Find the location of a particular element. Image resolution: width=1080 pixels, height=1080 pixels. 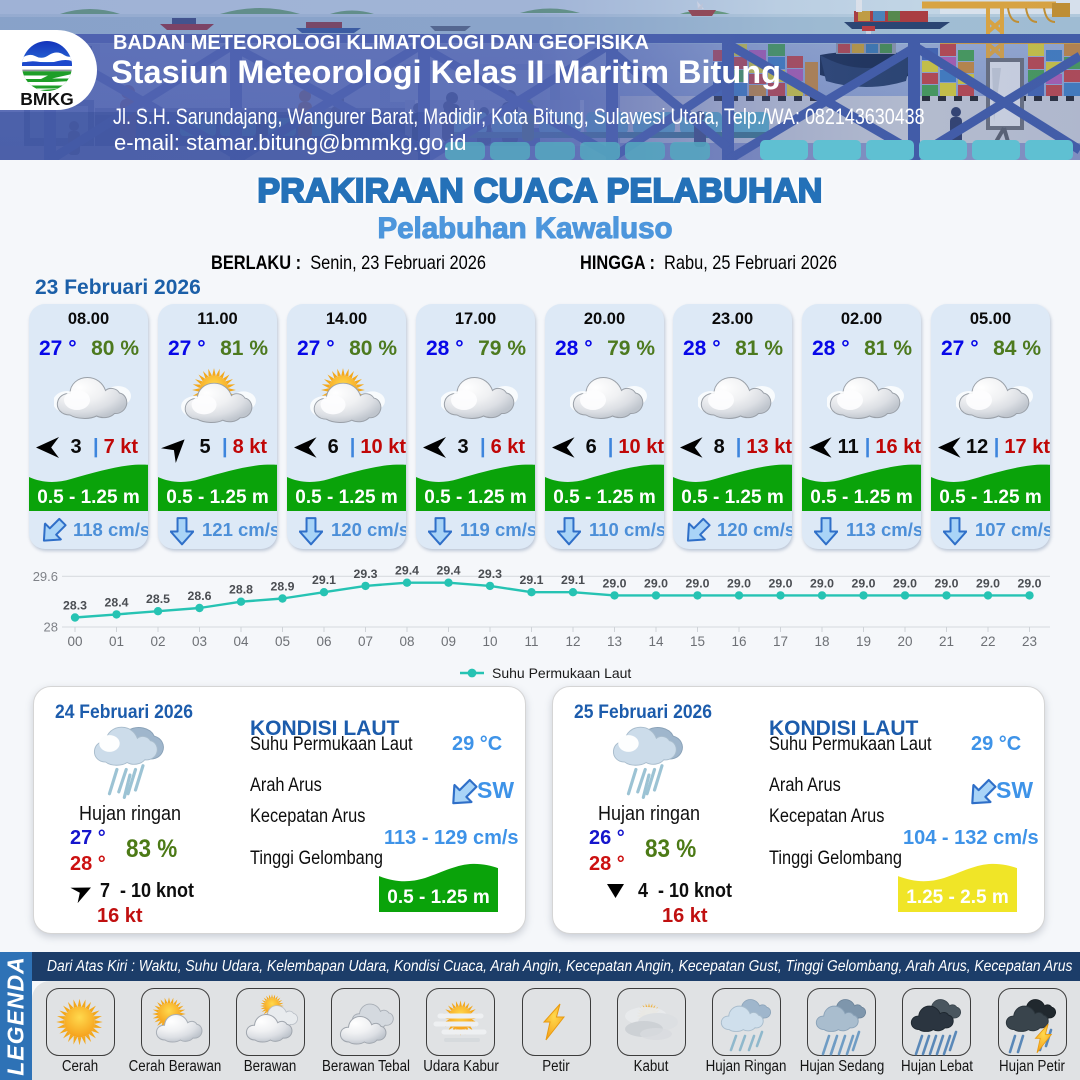

svg-text: 19 is located at coordinates (863, 641).